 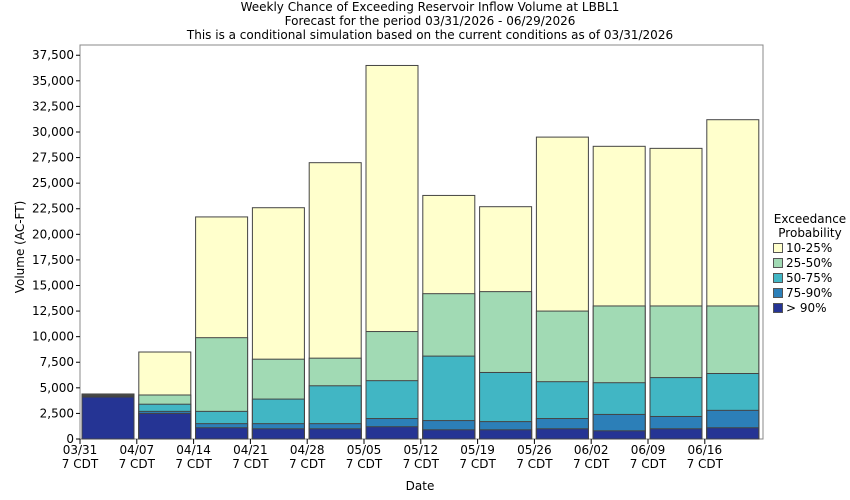 I want to click on y-tick-label: 12,500, so click(x=53, y=311).